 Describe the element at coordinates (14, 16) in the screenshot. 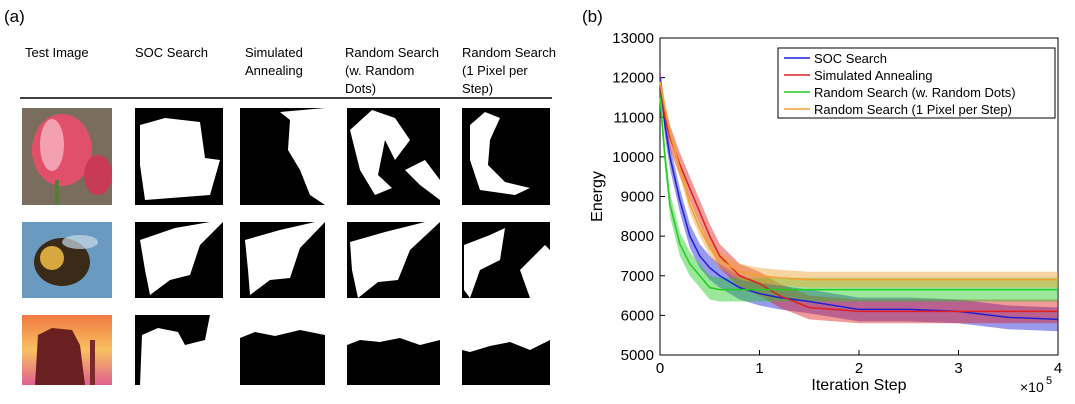

I see `panel-label: (a)` at that location.